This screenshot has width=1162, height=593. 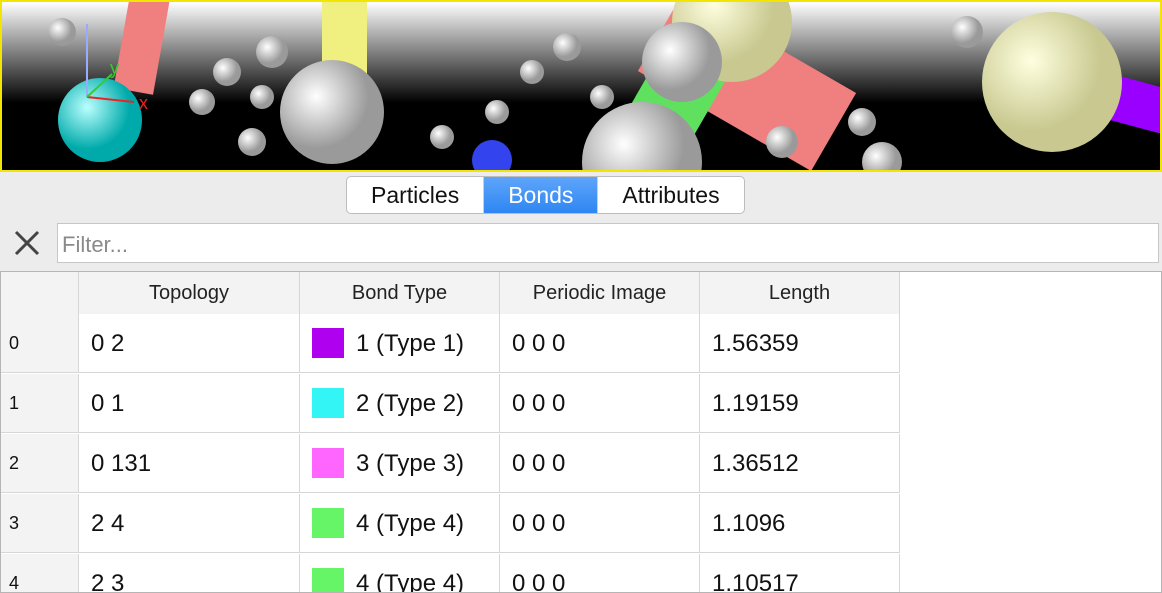 What do you see at coordinates (800, 403) in the screenshot?
I see `table-cell: 1.19159` at bounding box center [800, 403].